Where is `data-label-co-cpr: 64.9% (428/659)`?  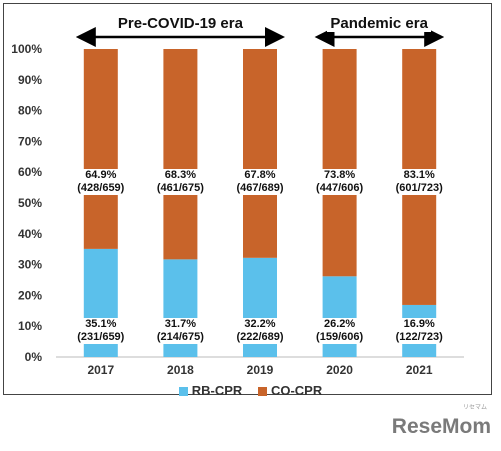 data-label-co-cpr: 64.9% (428/659) is located at coordinates (100, 182).